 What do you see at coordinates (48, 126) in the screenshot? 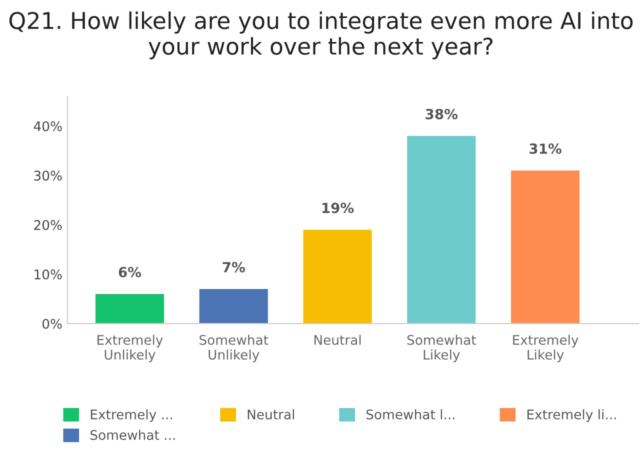
I see `y-tick-label: 40%` at bounding box center [48, 126].